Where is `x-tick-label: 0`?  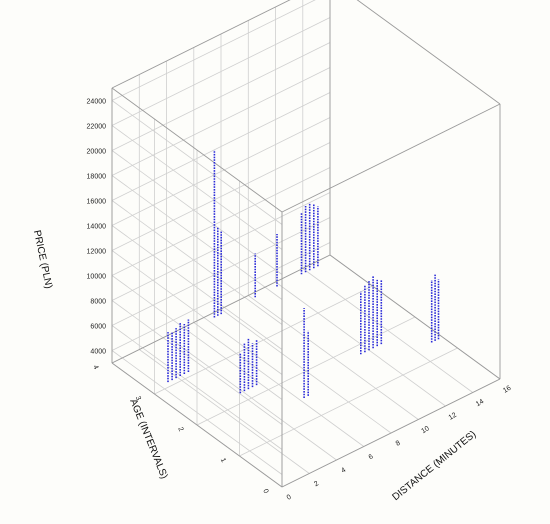 x-tick-label: 0 is located at coordinates (289, 498).